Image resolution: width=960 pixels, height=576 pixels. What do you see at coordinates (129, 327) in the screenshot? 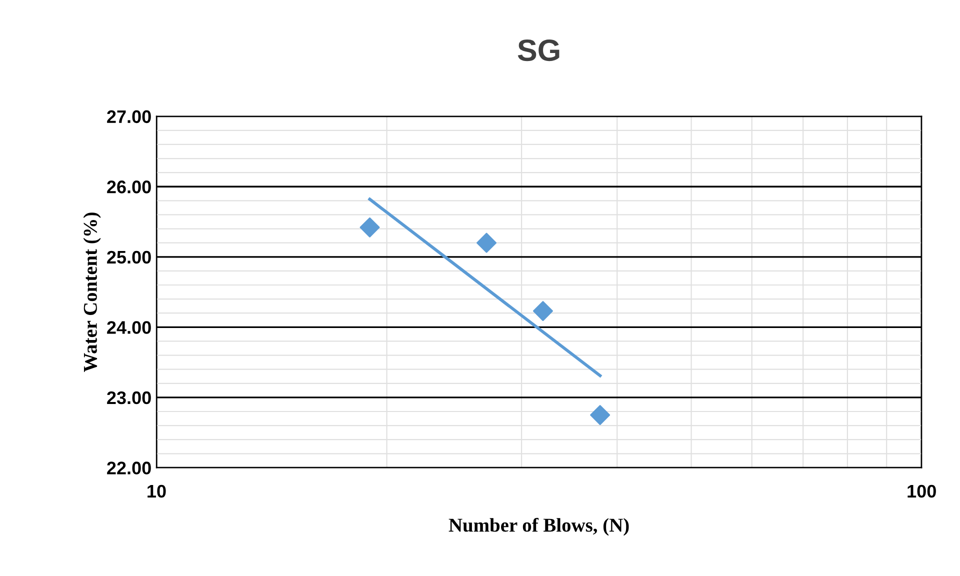
I see `y-tick-label: 24.00` at bounding box center [129, 327].